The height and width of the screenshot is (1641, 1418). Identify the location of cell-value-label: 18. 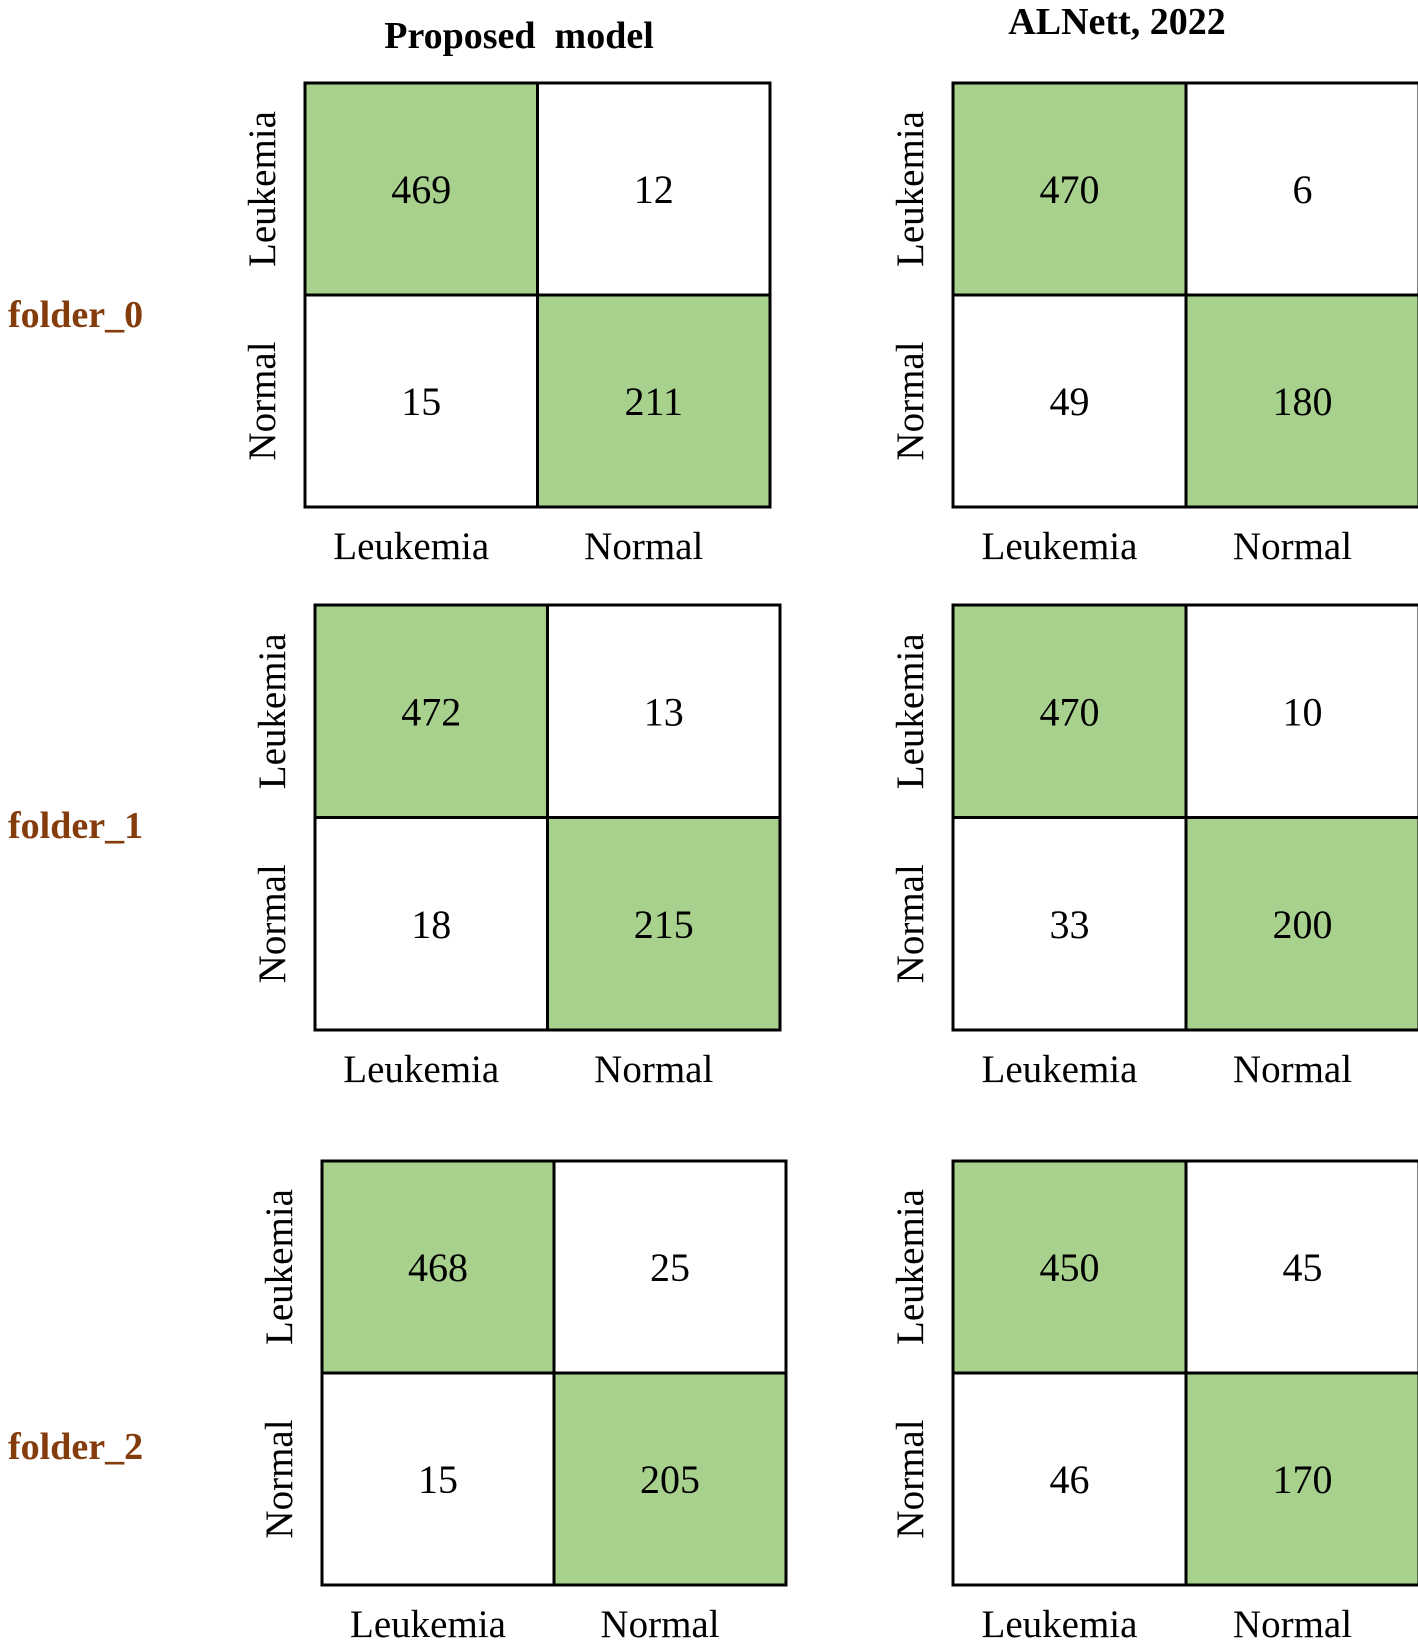
(431, 924).